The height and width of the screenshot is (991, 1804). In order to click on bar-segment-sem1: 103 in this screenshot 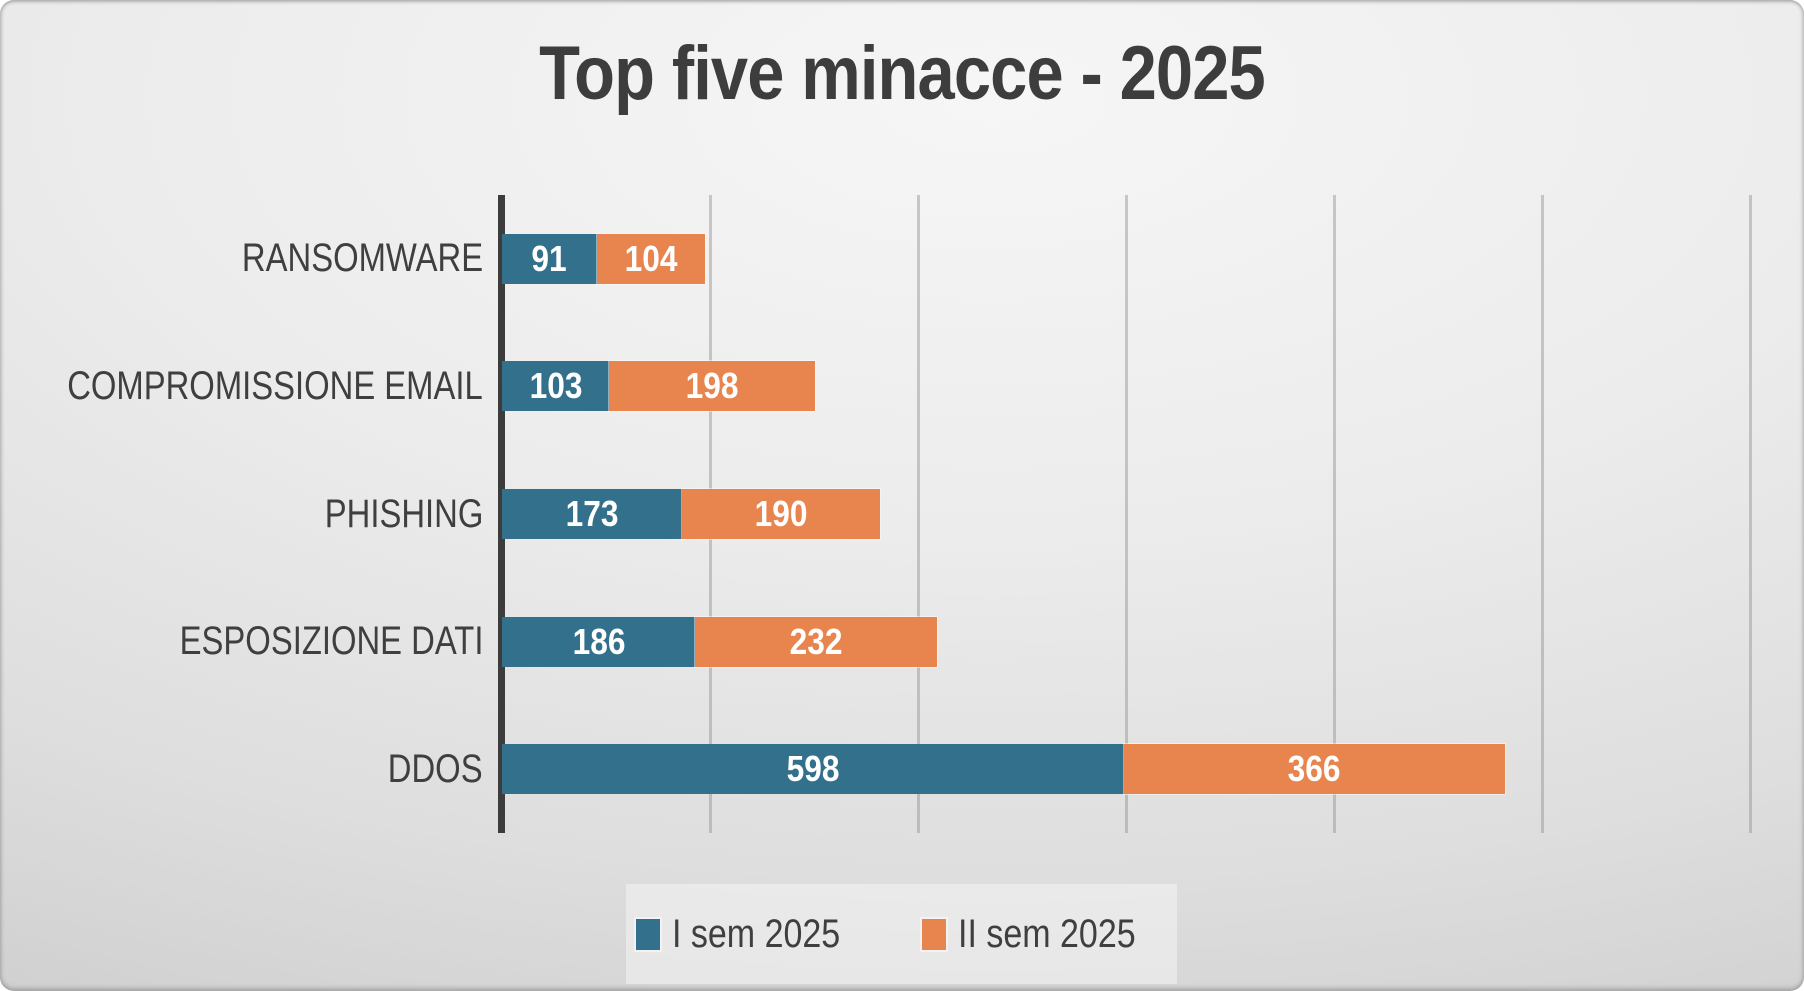, I will do `click(556, 386)`.